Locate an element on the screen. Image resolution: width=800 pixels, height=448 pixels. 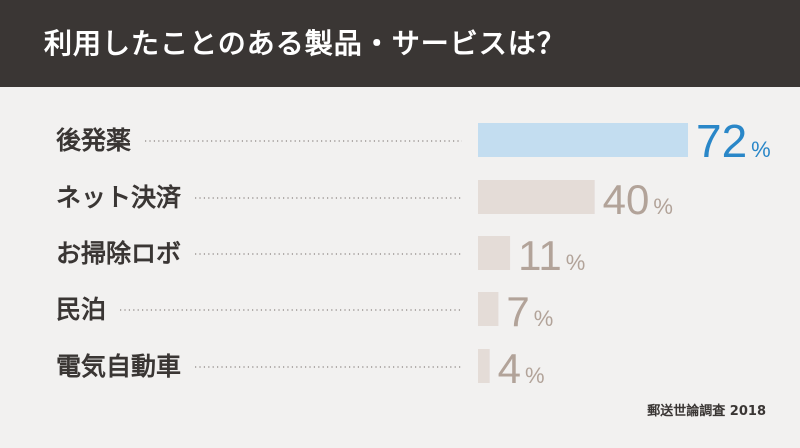
value-label: 40% is located at coordinates (638, 199).